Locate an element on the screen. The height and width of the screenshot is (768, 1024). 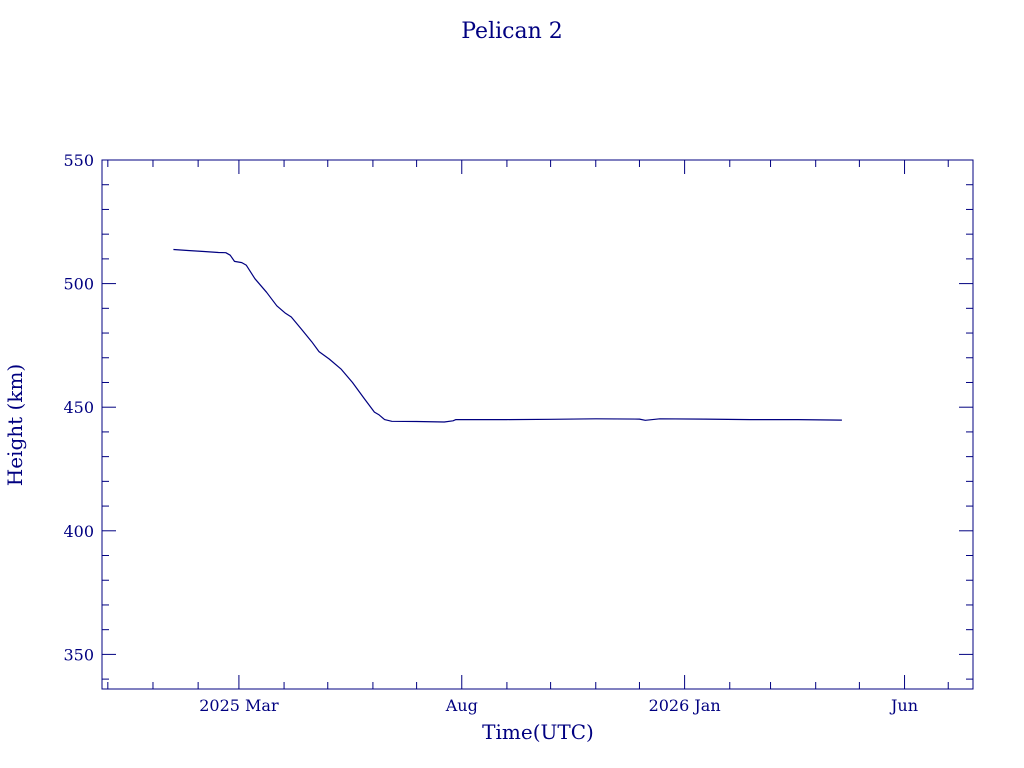
y-tick-label: 400 is located at coordinates (78, 531).